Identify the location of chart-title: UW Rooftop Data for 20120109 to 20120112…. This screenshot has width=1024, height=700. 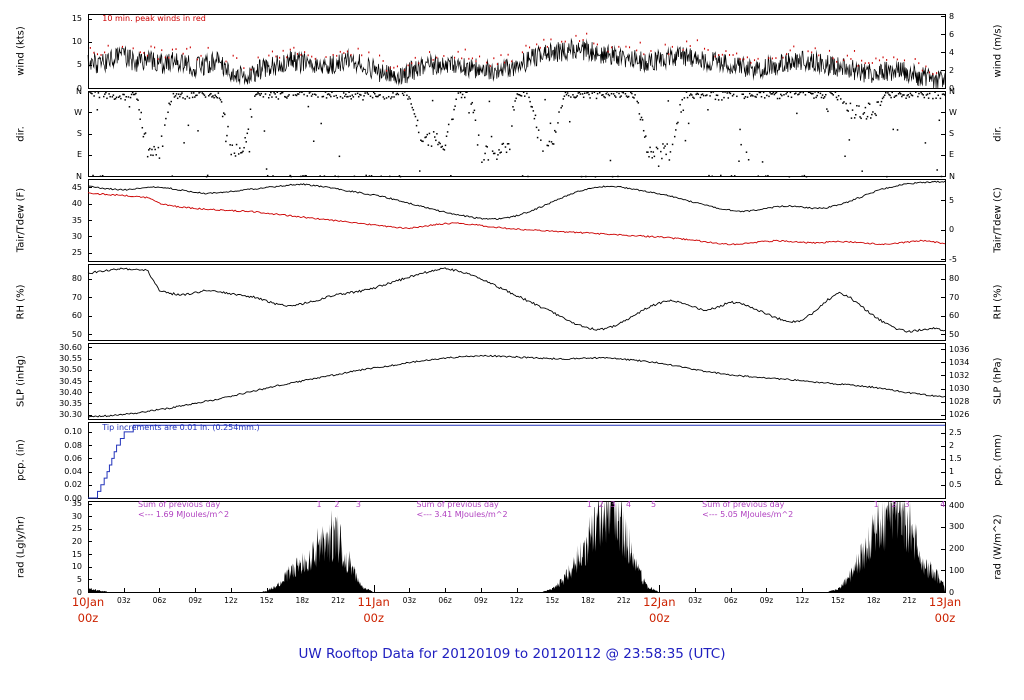
(512, 654).